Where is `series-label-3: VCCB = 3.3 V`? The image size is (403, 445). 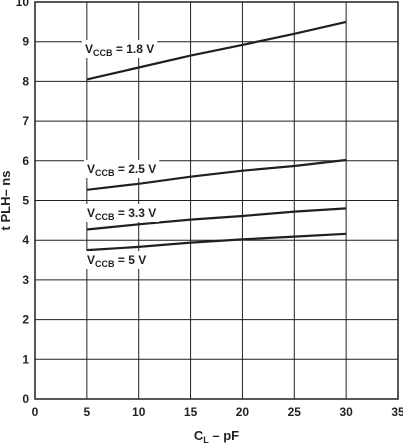
series-label-3: VCCB = 3.3 V is located at coordinates (121, 214).